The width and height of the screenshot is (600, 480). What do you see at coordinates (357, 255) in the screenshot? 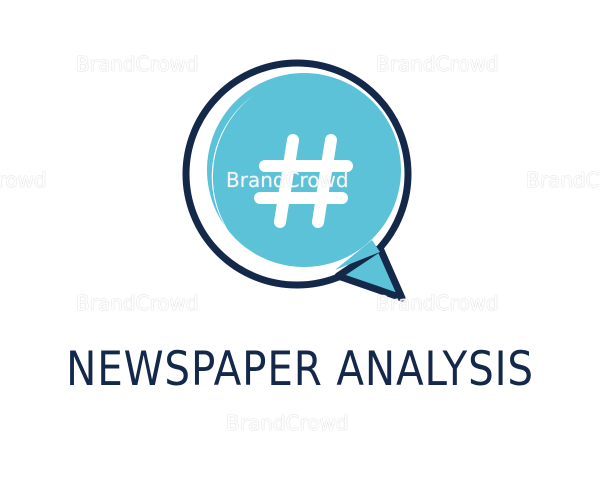
I see `bubble-tail-join` at bounding box center [357, 255].